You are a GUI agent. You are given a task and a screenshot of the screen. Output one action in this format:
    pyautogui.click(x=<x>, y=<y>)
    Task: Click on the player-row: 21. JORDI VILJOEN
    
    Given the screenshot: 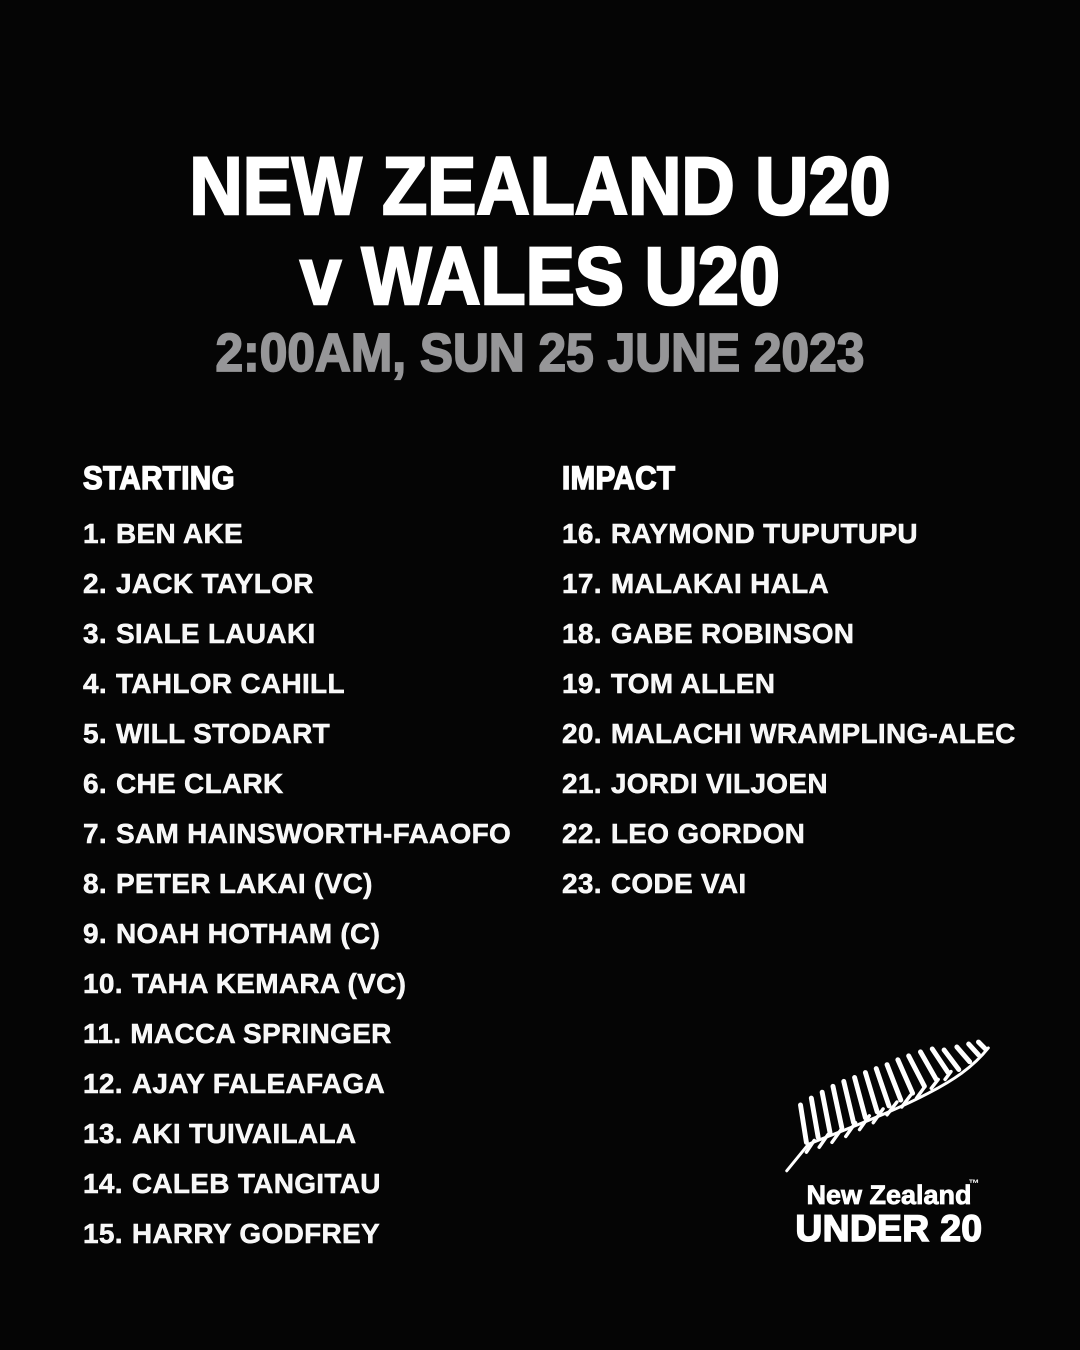 What is the action you would take?
    pyautogui.click(x=789, y=784)
    